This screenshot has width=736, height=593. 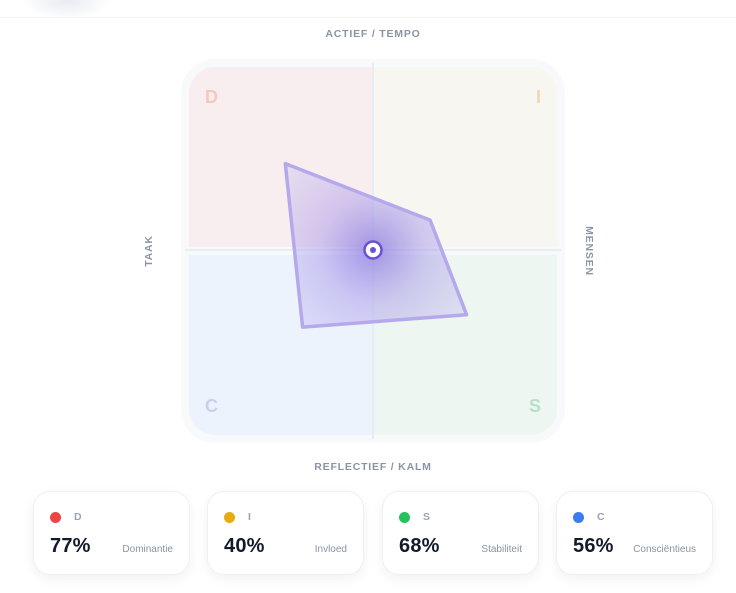 What do you see at coordinates (211, 97) in the screenshot?
I see `quadrant-d-letter: D` at bounding box center [211, 97].